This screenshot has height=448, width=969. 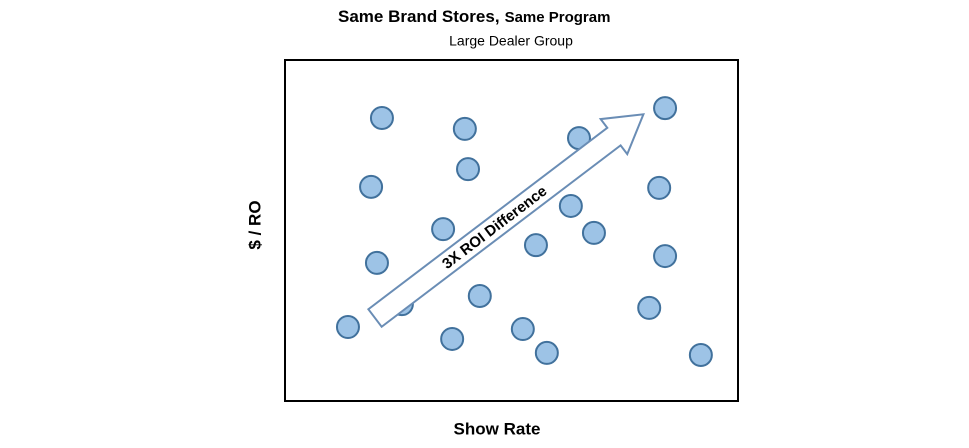 I want to click on x-axis-label: Show Rate, so click(x=497, y=428).